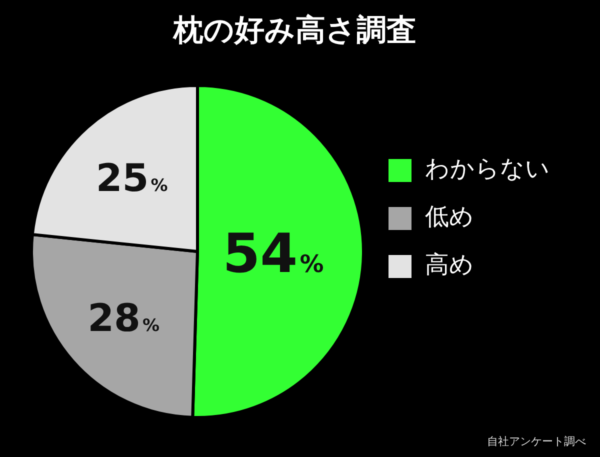 This screenshot has width=600, height=457. Describe the element at coordinates (294, 30) in the screenshot. I see `chart-title: 枕の好み高さ調査` at that location.